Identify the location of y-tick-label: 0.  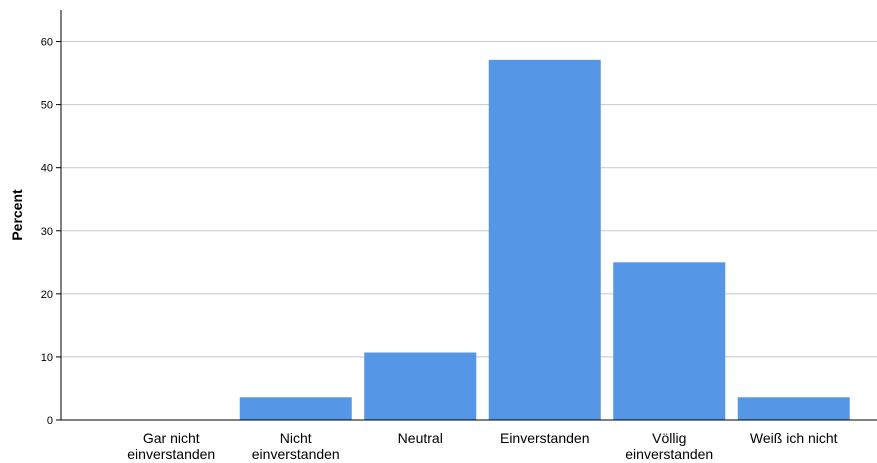
(50, 421).